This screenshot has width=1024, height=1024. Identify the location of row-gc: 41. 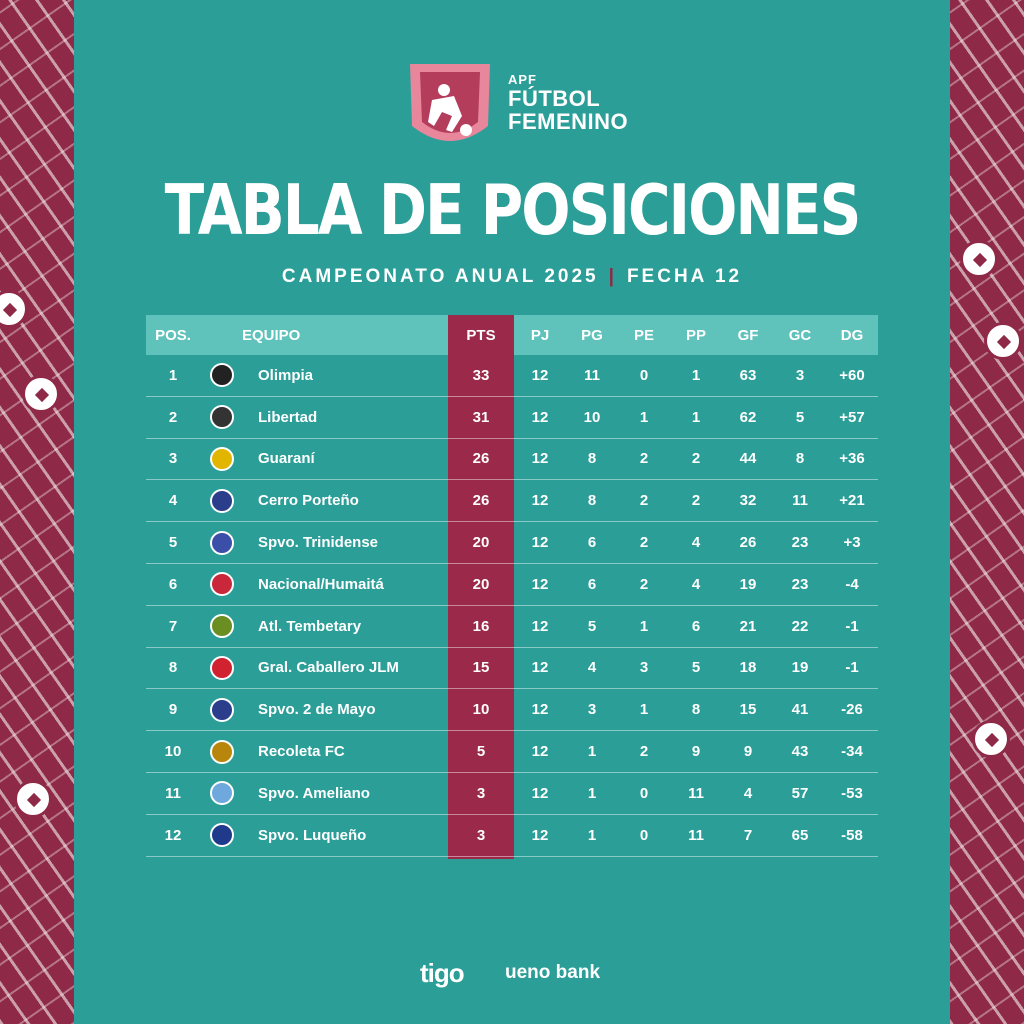
(800, 710).